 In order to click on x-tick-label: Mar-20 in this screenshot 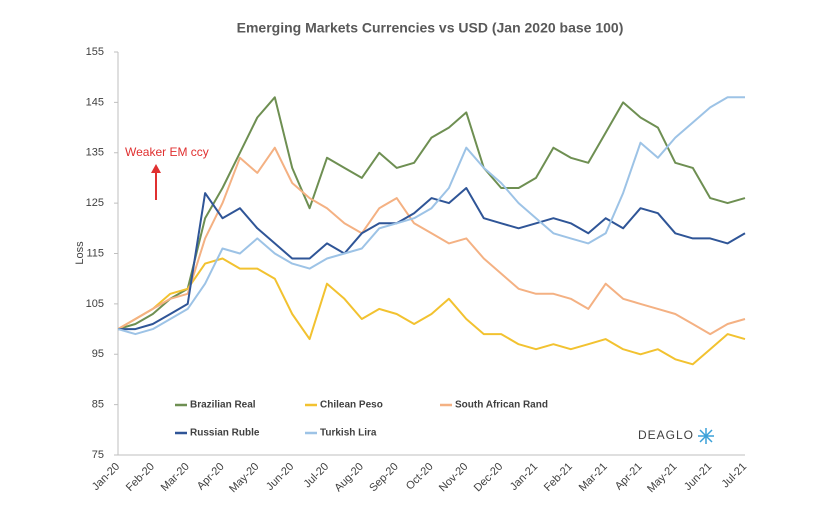, I will do `click(175, 477)`.